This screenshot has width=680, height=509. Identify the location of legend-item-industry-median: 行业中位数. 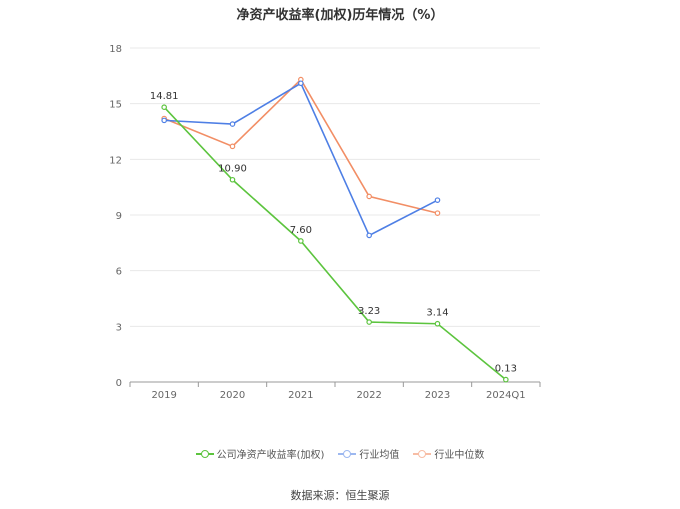
(448, 453).